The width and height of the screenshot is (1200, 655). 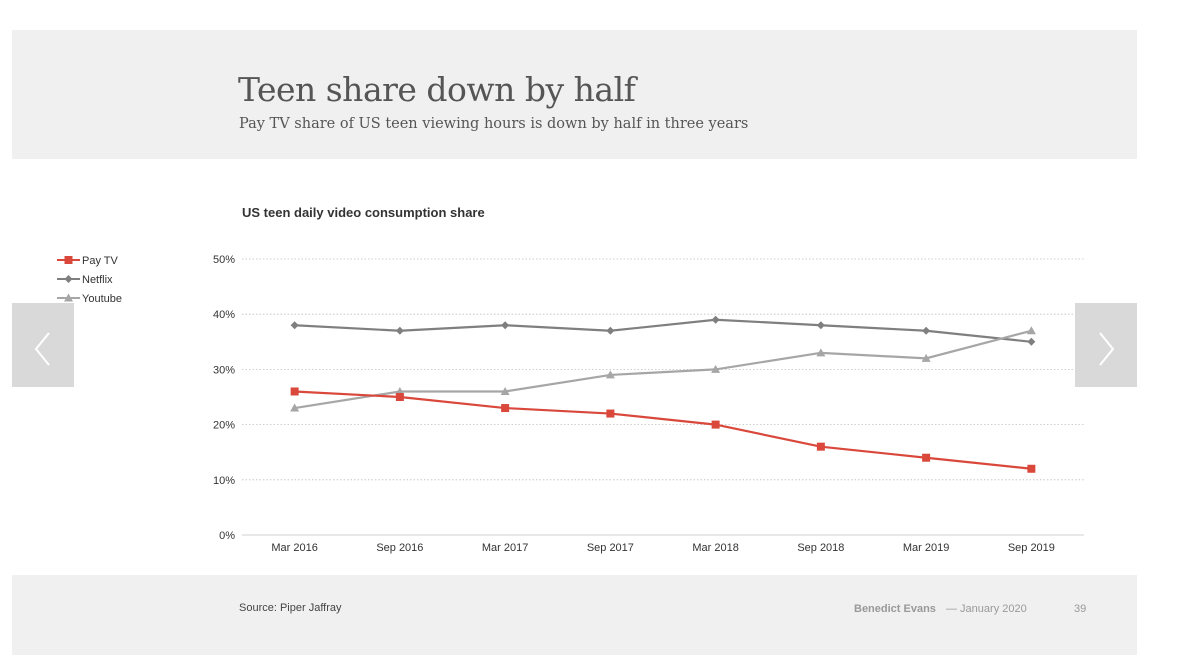 I want to click on author-name: Benedict Evans, so click(x=895, y=609).